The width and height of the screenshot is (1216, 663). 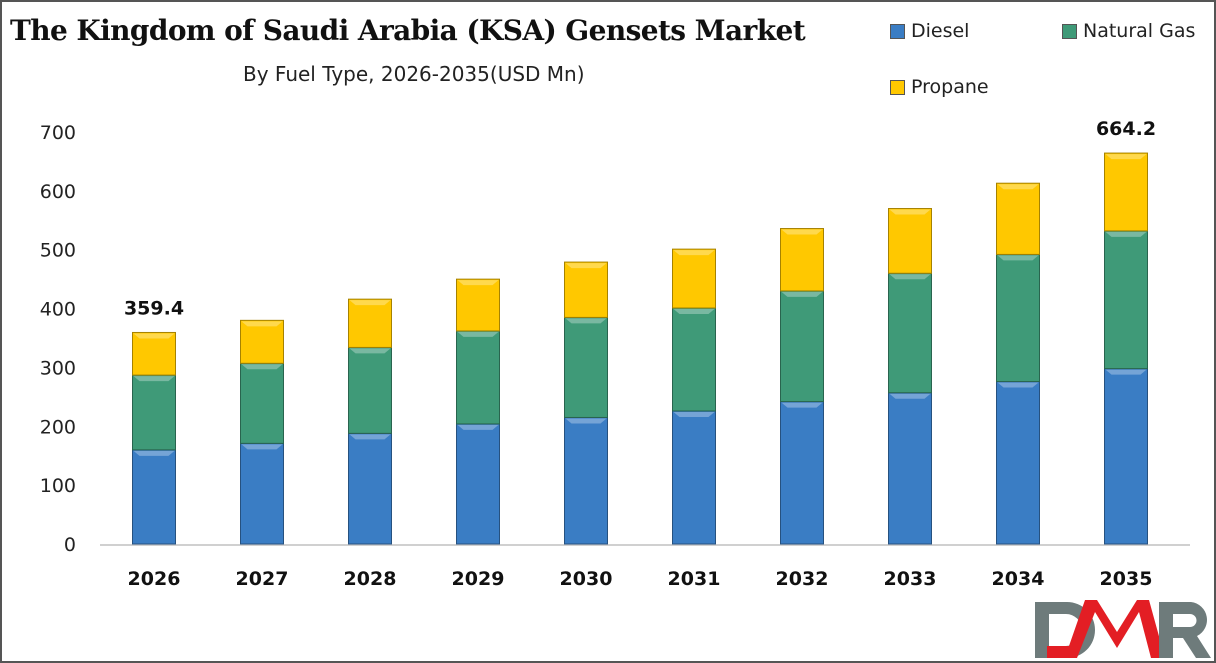 What do you see at coordinates (1139, 31) in the screenshot?
I see `legend-label: Natural Gas` at bounding box center [1139, 31].